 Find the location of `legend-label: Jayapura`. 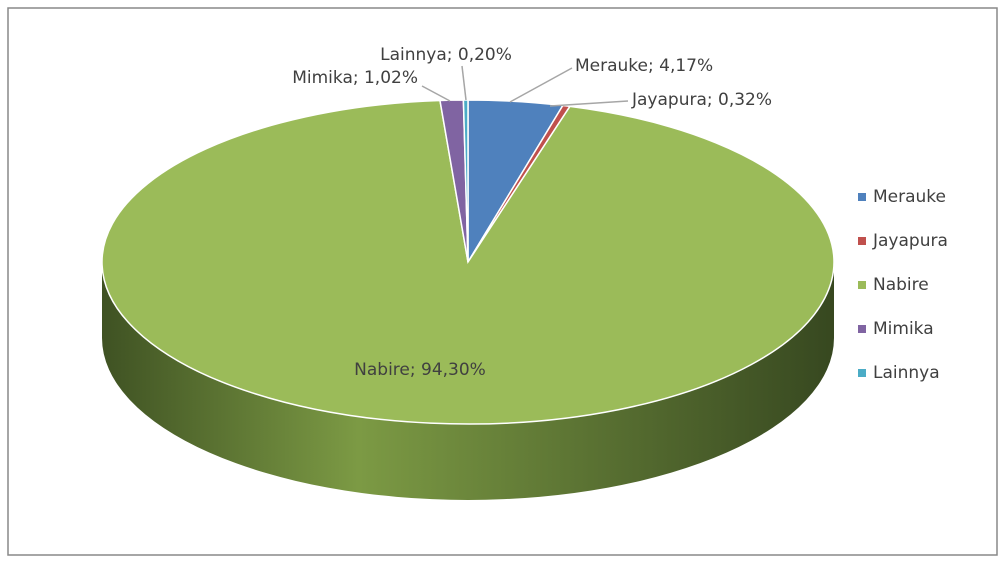

legend-label: Jayapura is located at coordinates (910, 241).